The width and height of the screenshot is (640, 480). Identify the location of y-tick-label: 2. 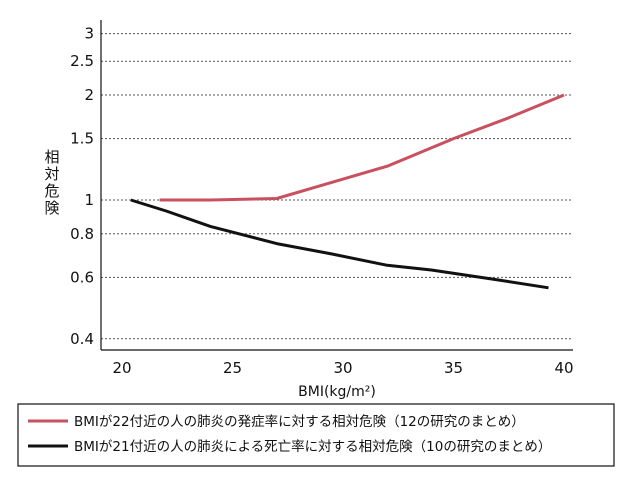
(89, 95).